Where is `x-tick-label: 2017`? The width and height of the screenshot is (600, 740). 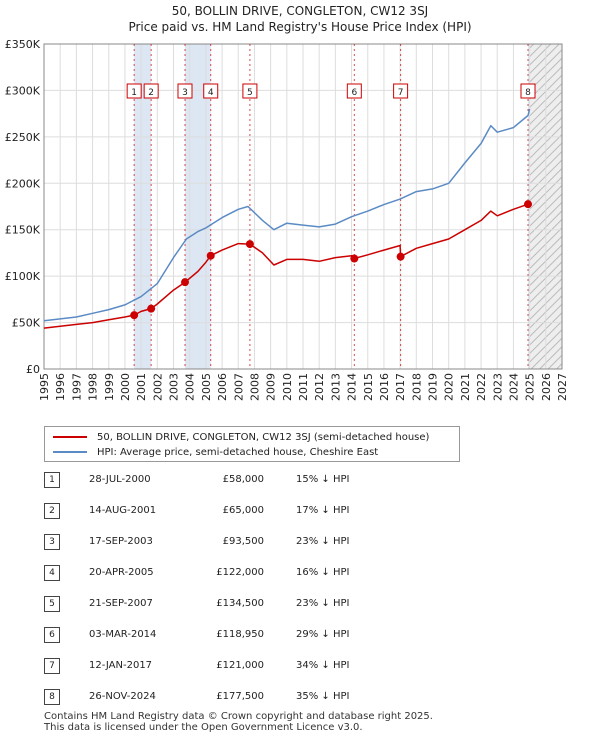 x-tick-label: 2017 is located at coordinates (400, 387).